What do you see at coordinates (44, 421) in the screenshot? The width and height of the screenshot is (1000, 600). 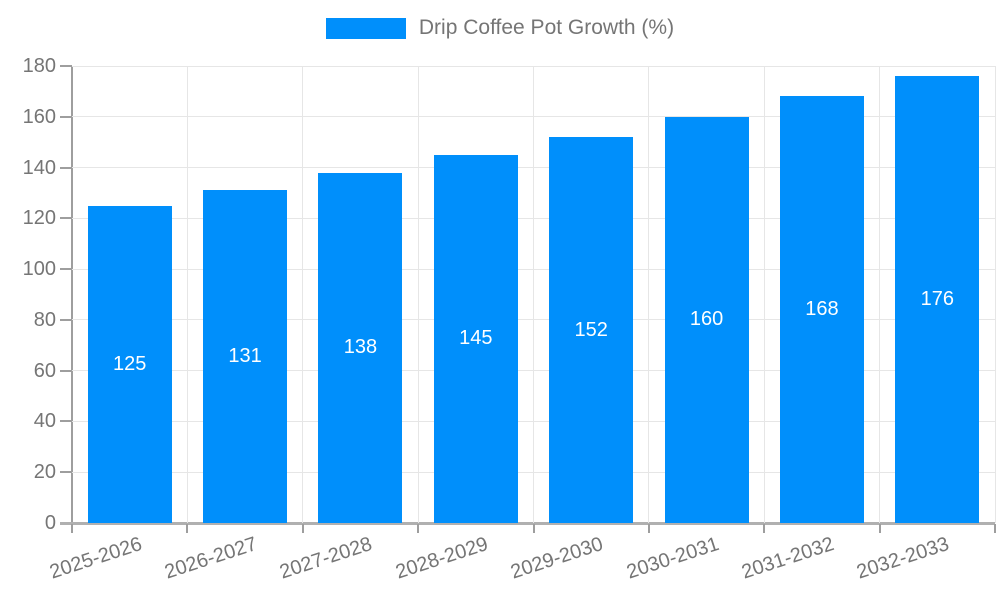 I see `y-axis-tick-label: 40` at bounding box center [44, 421].